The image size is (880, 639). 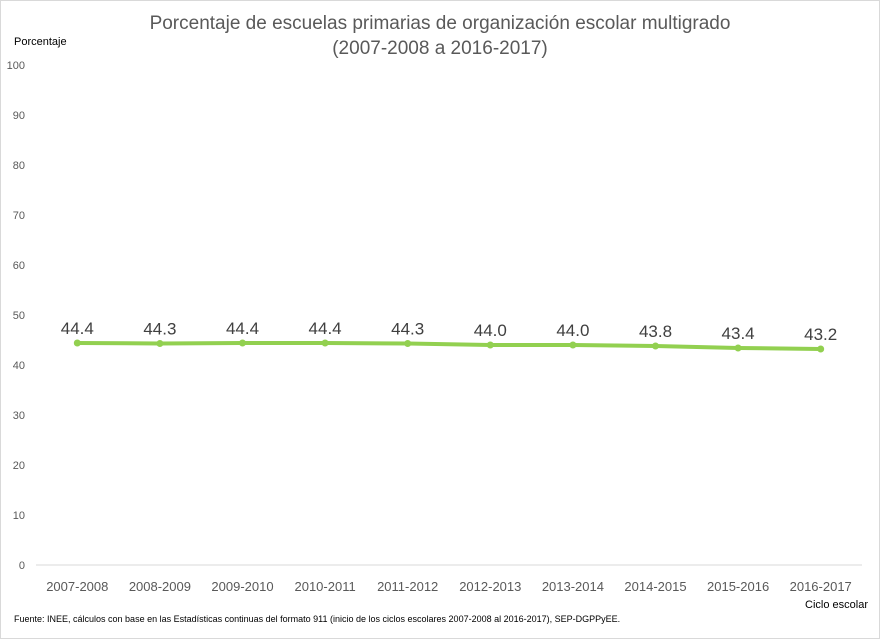 What do you see at coordinates (738, 333) in the screenshot?
I see `data-label: 43.4` at bounding box center [738, 333].